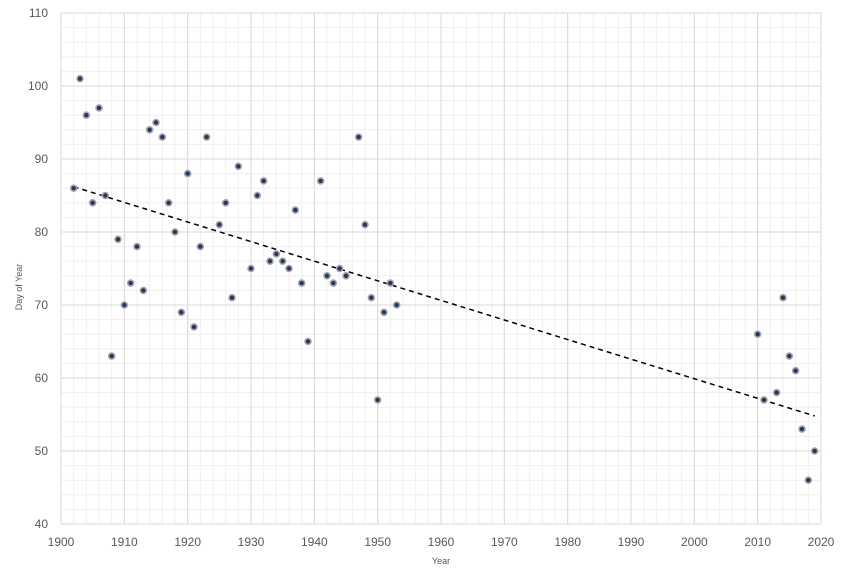  I want to click on y-tick-label: 60, so click(42, 378).